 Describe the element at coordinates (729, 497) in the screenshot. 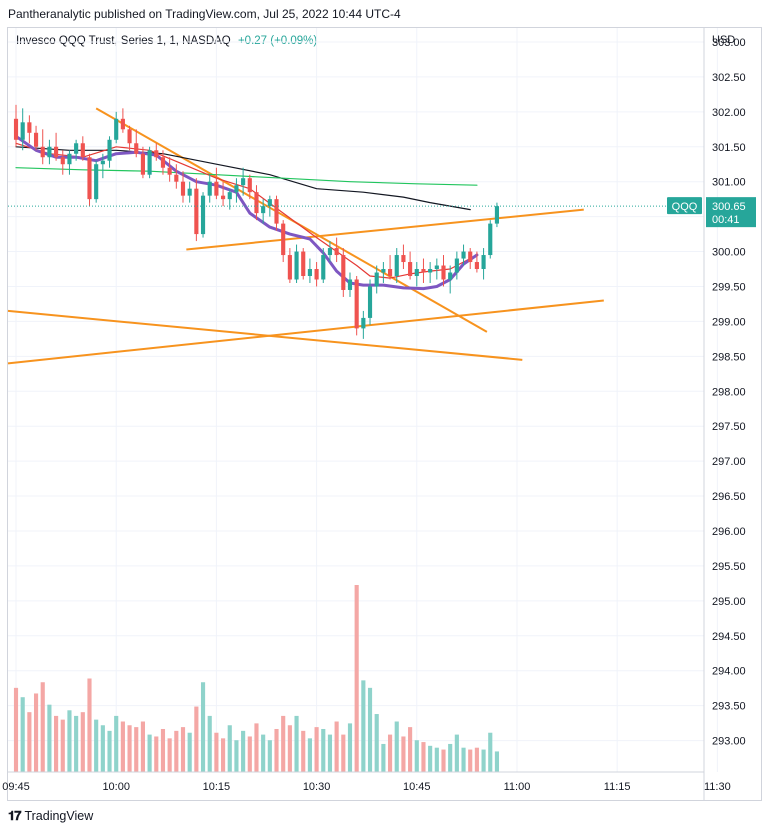

I see `price-tick-label: 296.50` at that location.